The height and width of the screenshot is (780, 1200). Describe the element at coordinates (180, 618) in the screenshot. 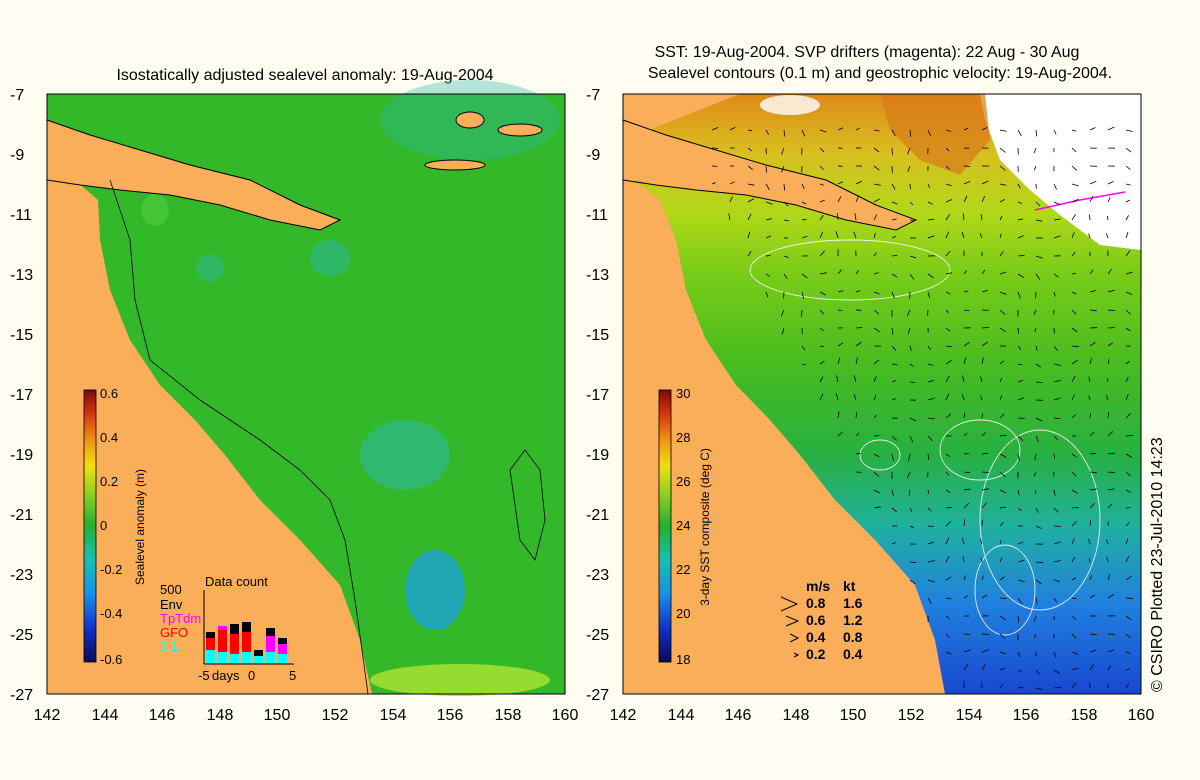

I see `mission-label-tptdm: TpTdm` at that location.